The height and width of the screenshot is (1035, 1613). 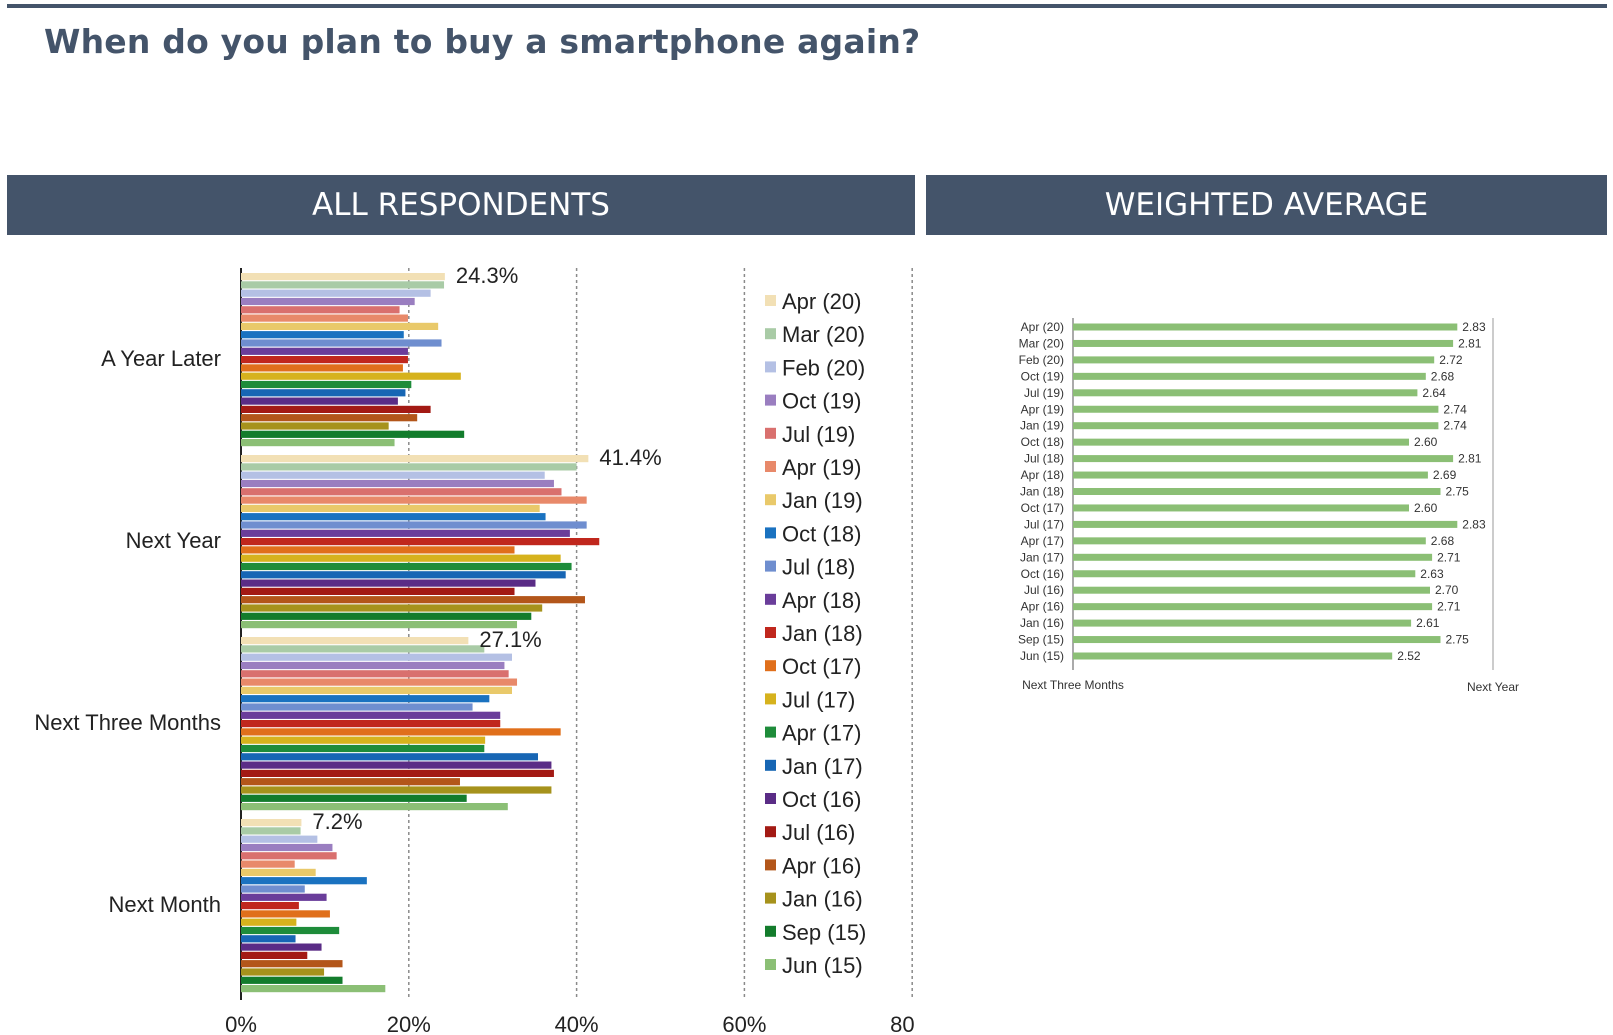 What do you see at coordinates (1409, 656) in the screenshot?
I see `value-label: 2.52` at bounding box center [1409, 656].